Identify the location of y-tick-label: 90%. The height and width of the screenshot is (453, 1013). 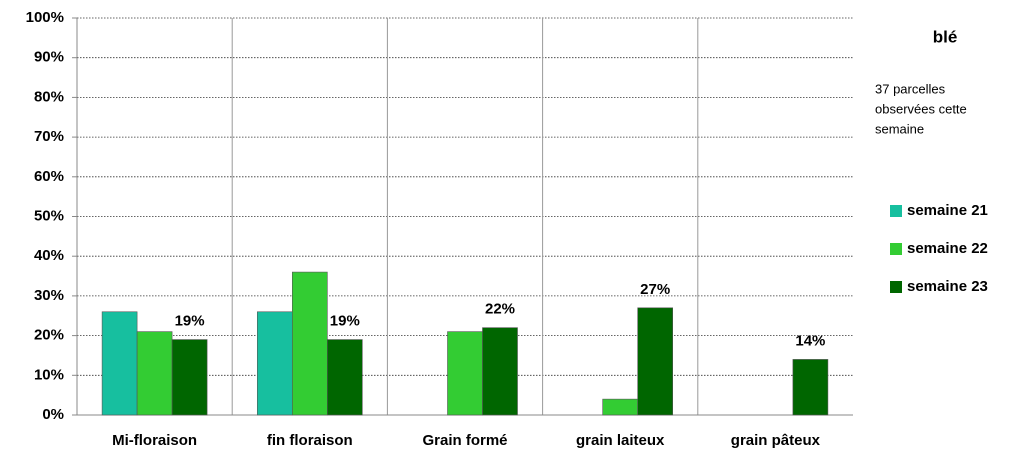
(49, 57).